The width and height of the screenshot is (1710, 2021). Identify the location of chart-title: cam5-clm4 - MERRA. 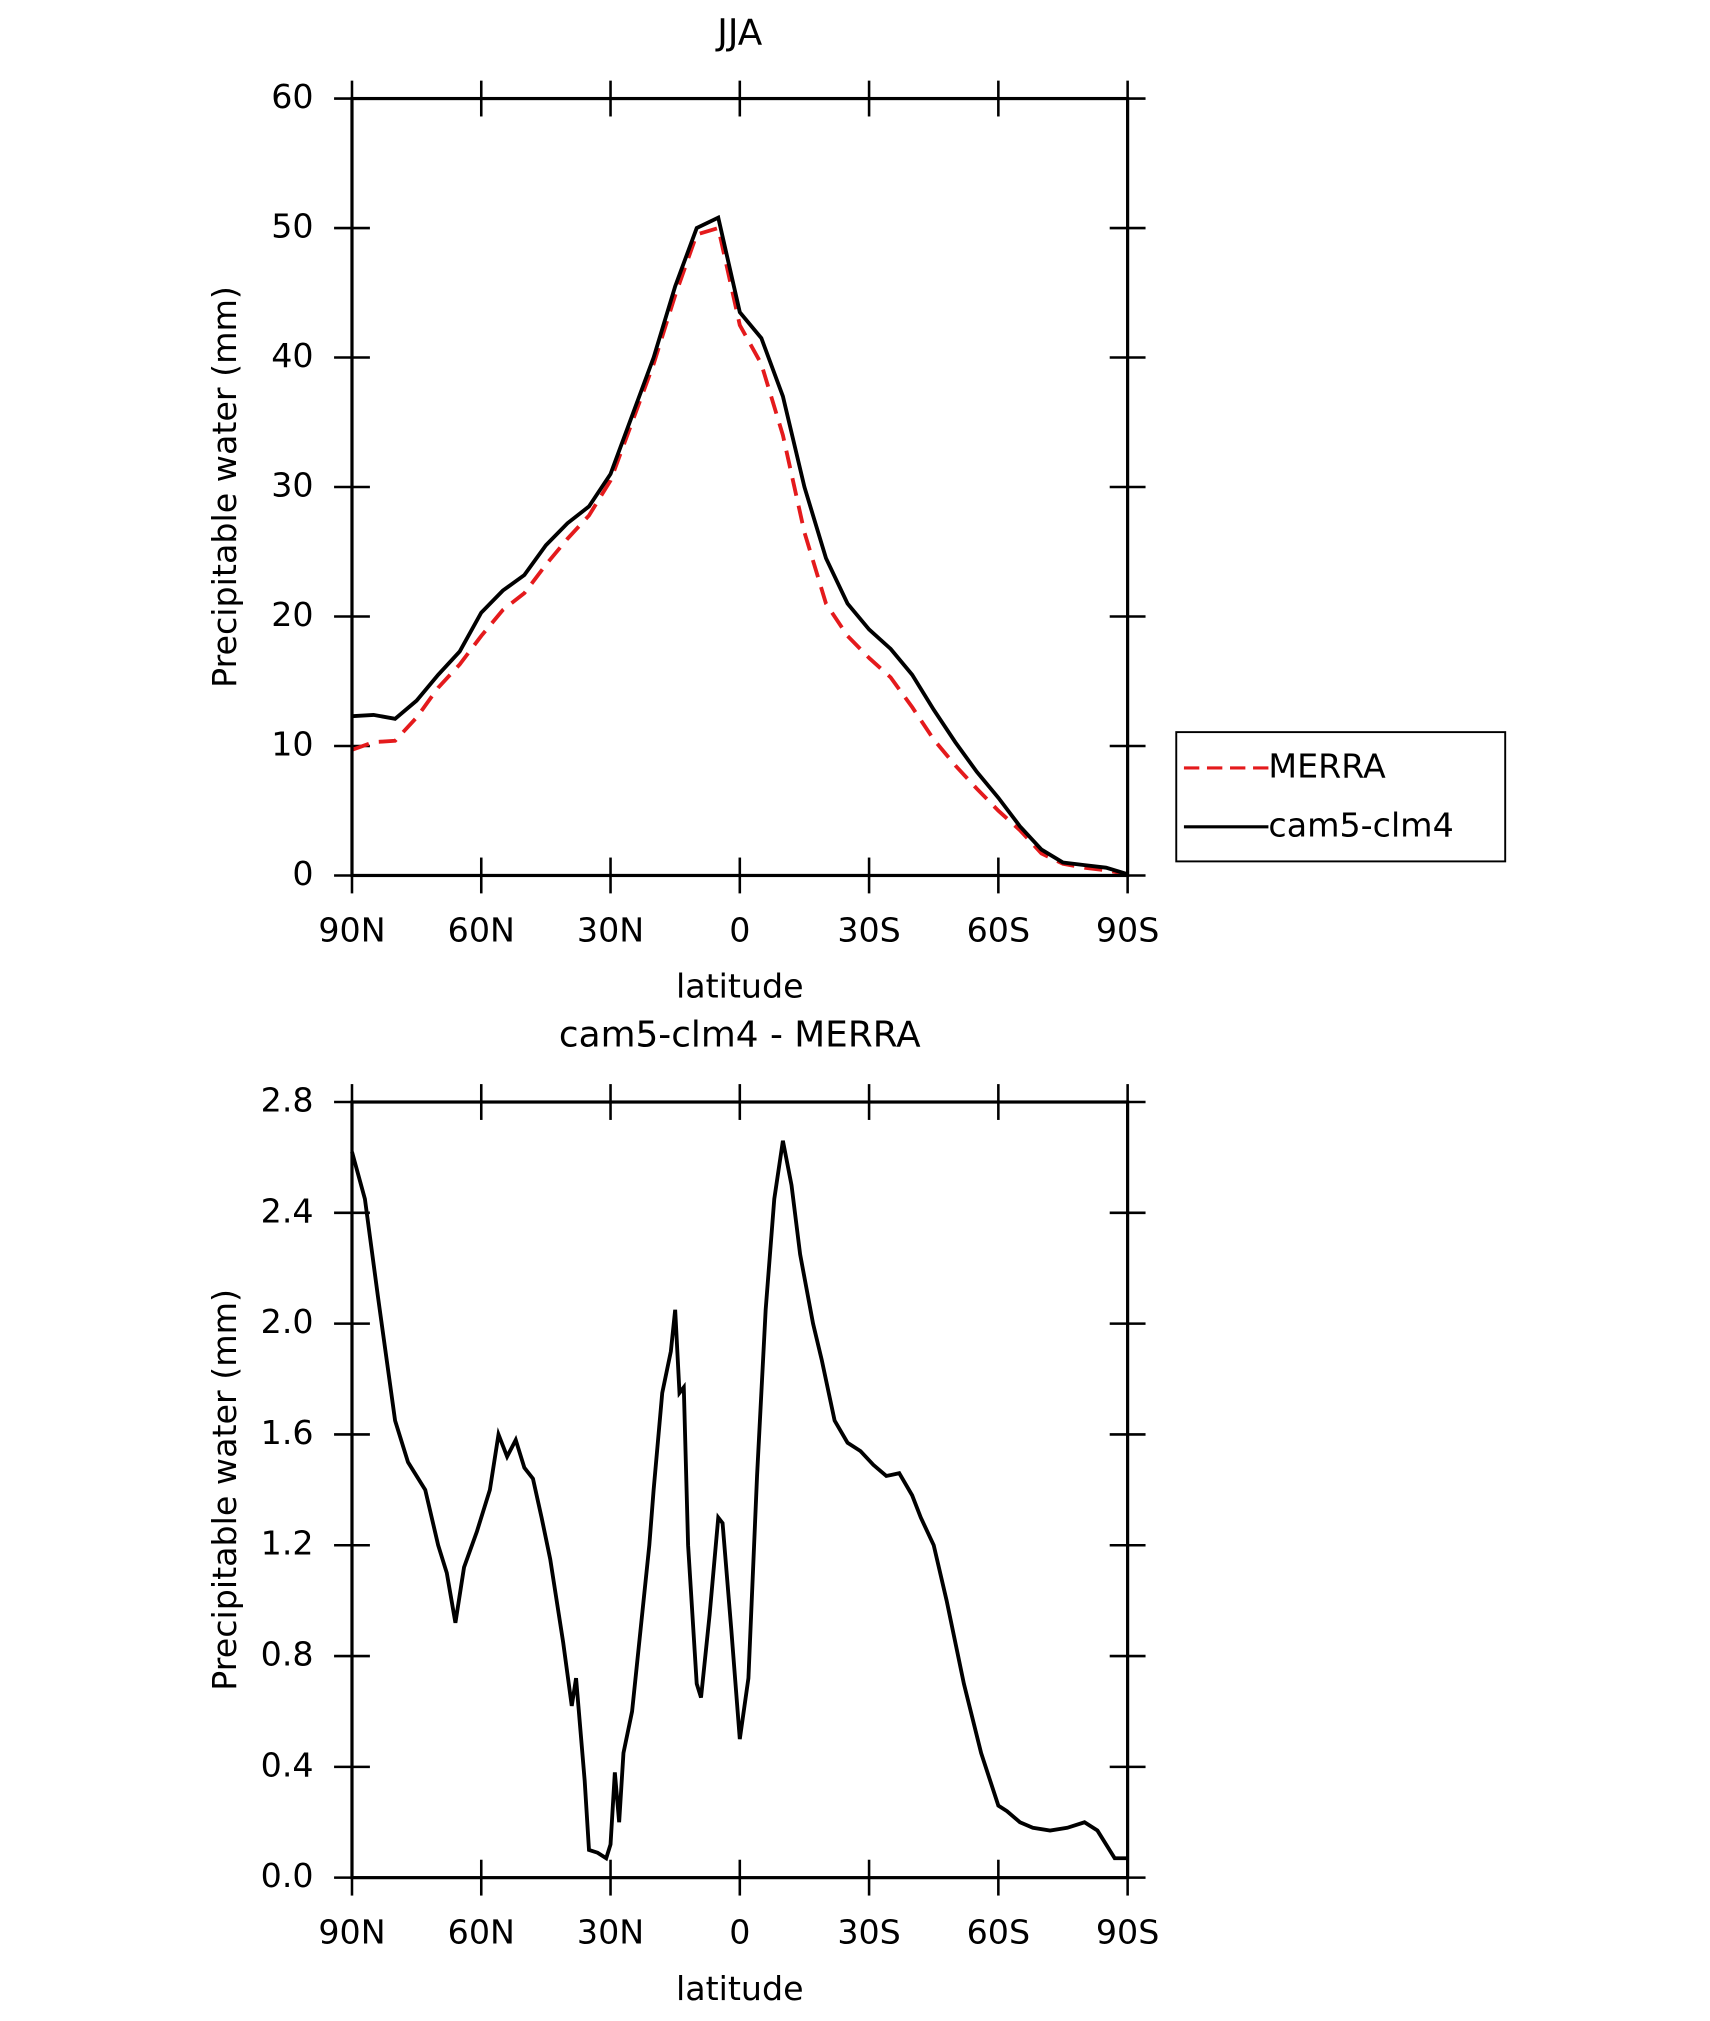
(740, 1035).